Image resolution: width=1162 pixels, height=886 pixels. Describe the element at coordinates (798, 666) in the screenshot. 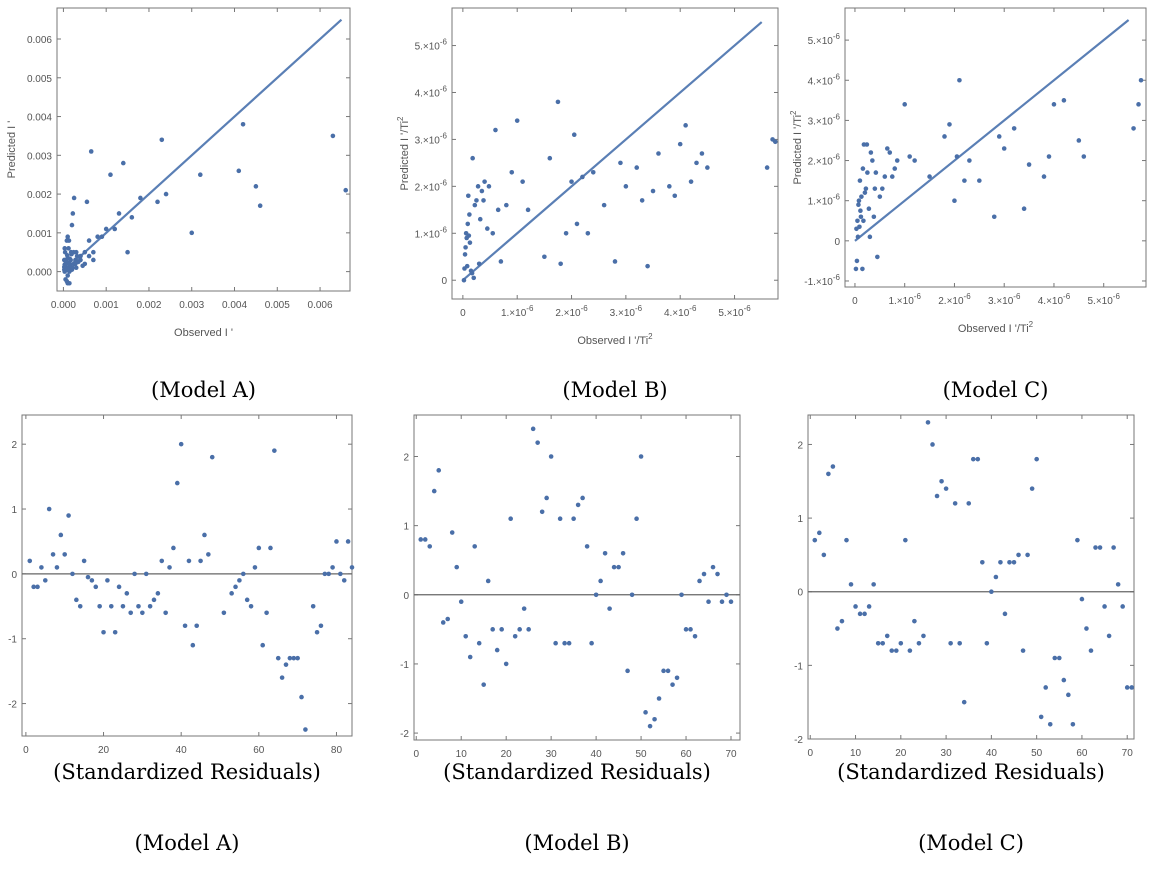

I see `y-tick-label: -1` at that location.